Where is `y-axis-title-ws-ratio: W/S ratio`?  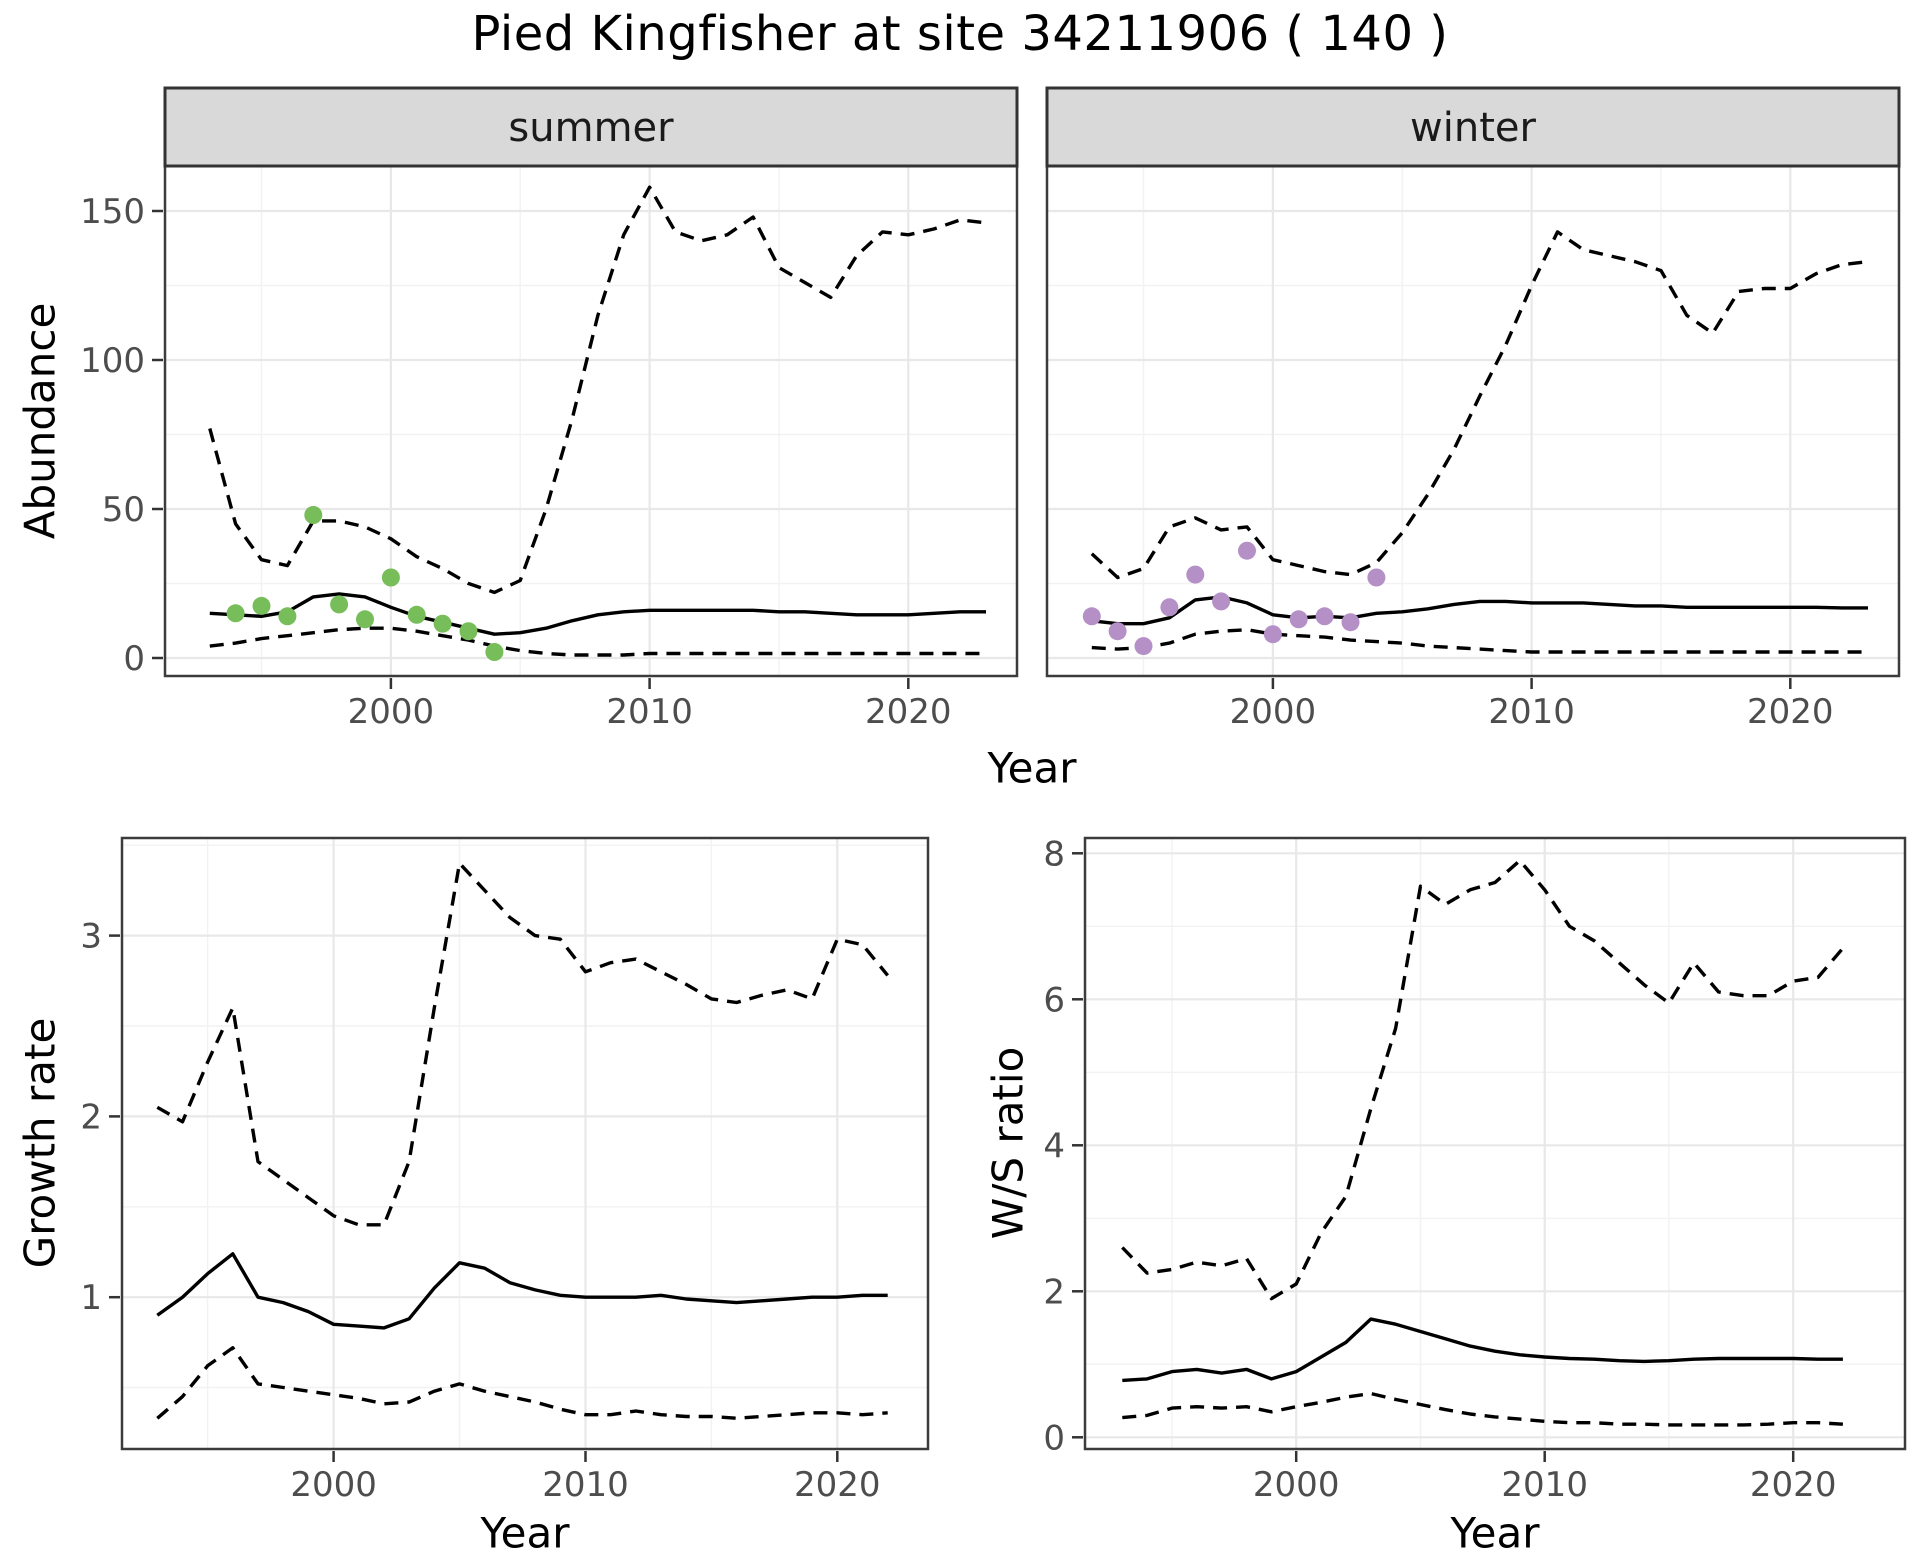 y-axis-title-ws-ratio: W/S ratio is located at coordinates (1008, 1143).